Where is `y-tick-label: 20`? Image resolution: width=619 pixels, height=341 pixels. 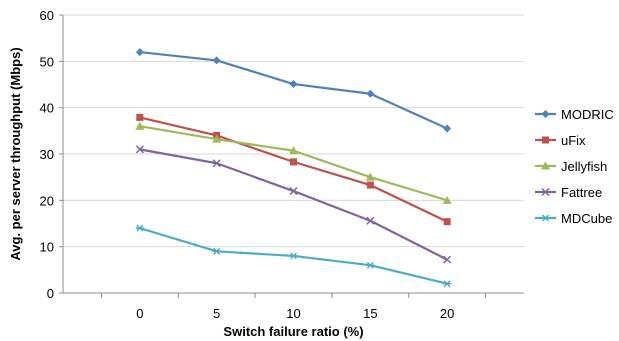
y-tick-label: 20 is located at coordinates (47, 200).